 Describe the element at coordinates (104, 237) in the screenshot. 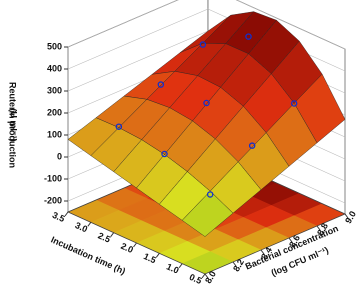

I see `x-tick-label: 2.5` at that location.